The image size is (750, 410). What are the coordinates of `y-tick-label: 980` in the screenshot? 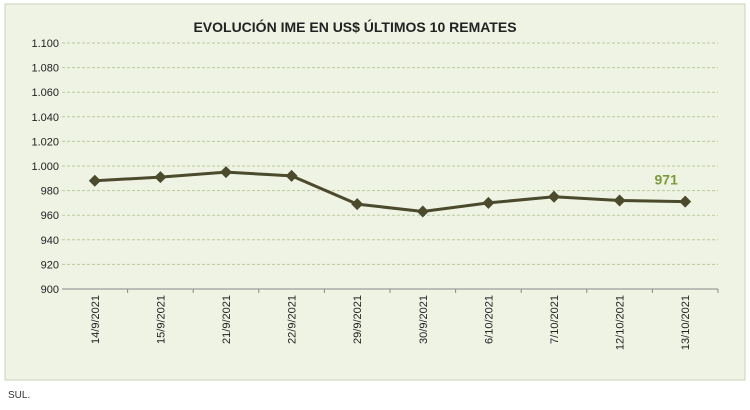 It's located at (50, 192).